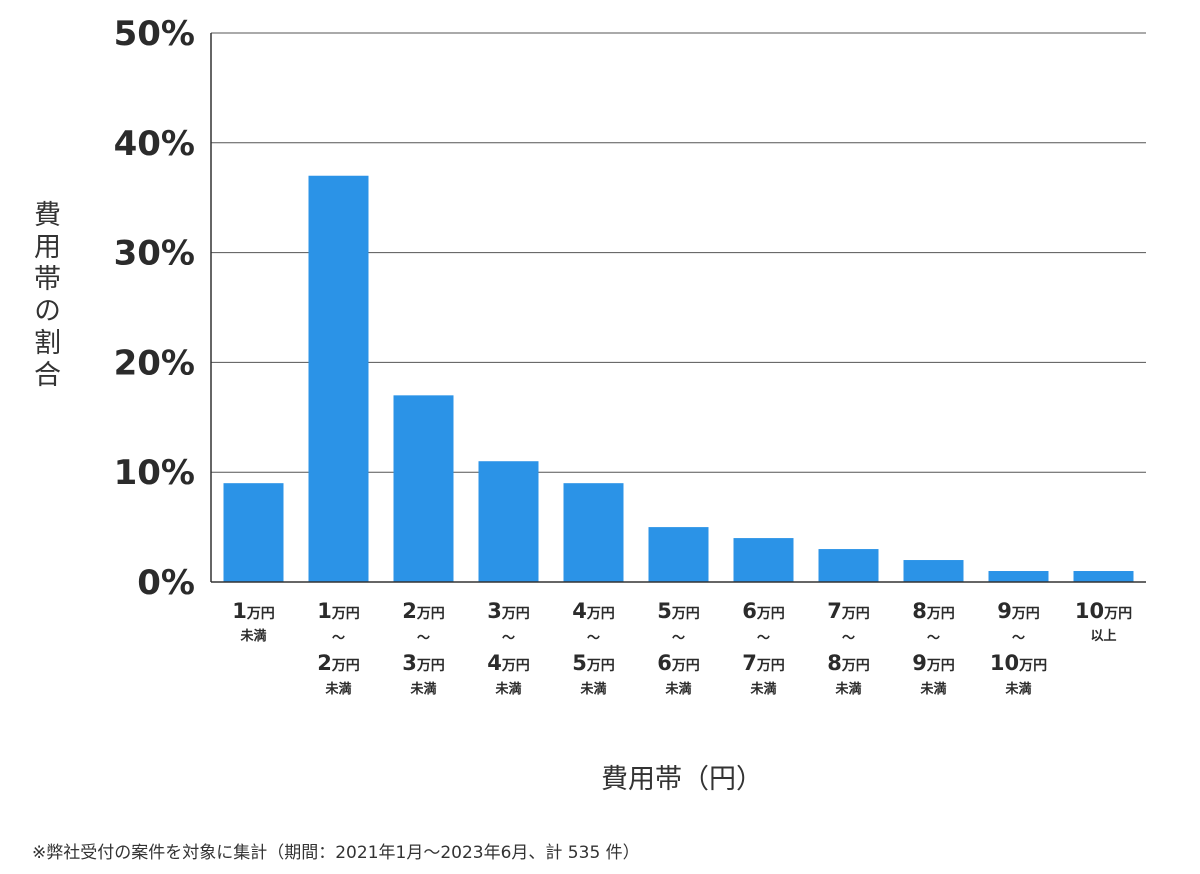 The width and height of the screenshot is (1200, 874). What do you see at coordinates (682, 779) in the screenshot?
I see `x-axis-label: 費用帯（円）` at bounding box center [682, 779].